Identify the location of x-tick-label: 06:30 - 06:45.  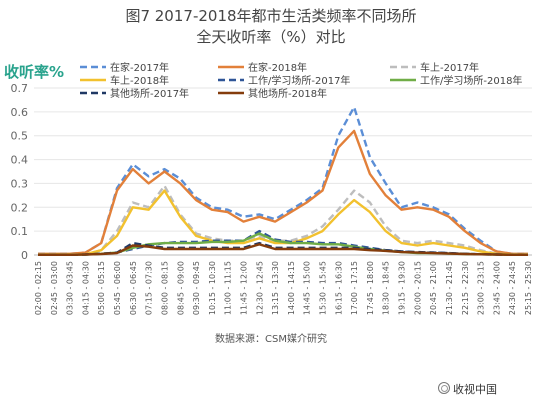
(133, 288).